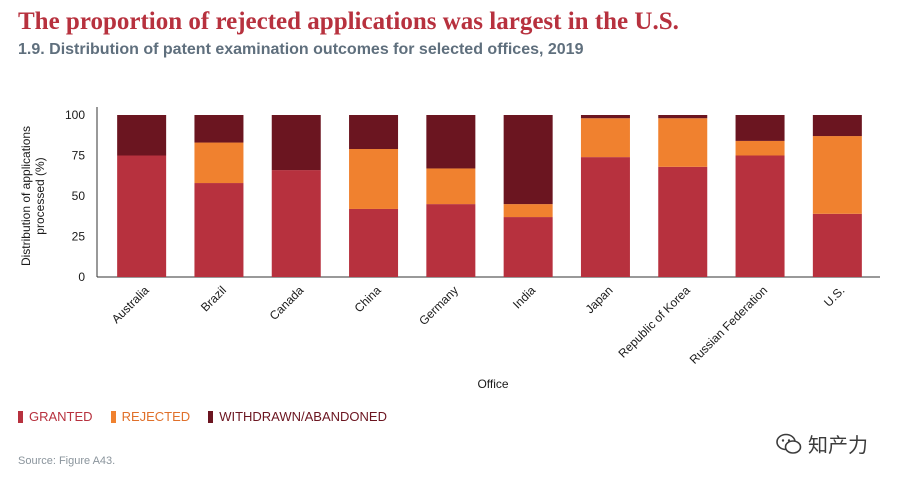 The height and width of the screenshot is (484, 905). Describe the element at coordinates (79, 237) in the screenshot. I see `y-tick-label-25: 25` at that location.